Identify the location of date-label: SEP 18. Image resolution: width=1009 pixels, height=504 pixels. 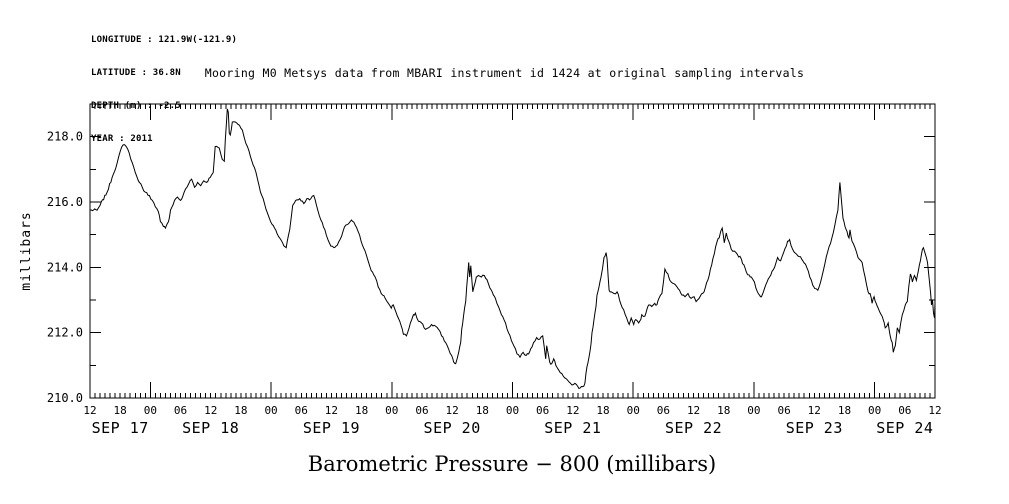
(210, 428).